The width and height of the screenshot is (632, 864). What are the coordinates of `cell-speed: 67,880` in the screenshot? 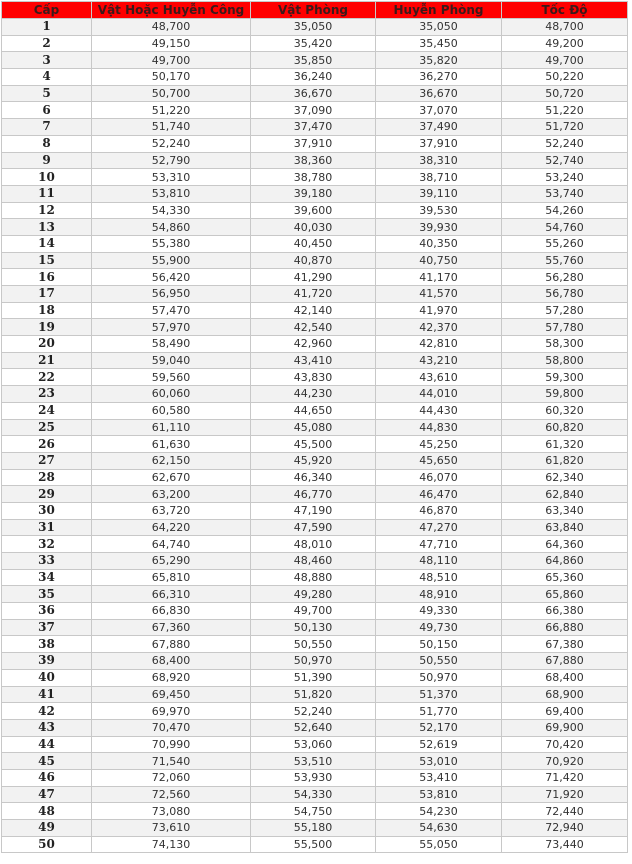 It's located at (564, 661).